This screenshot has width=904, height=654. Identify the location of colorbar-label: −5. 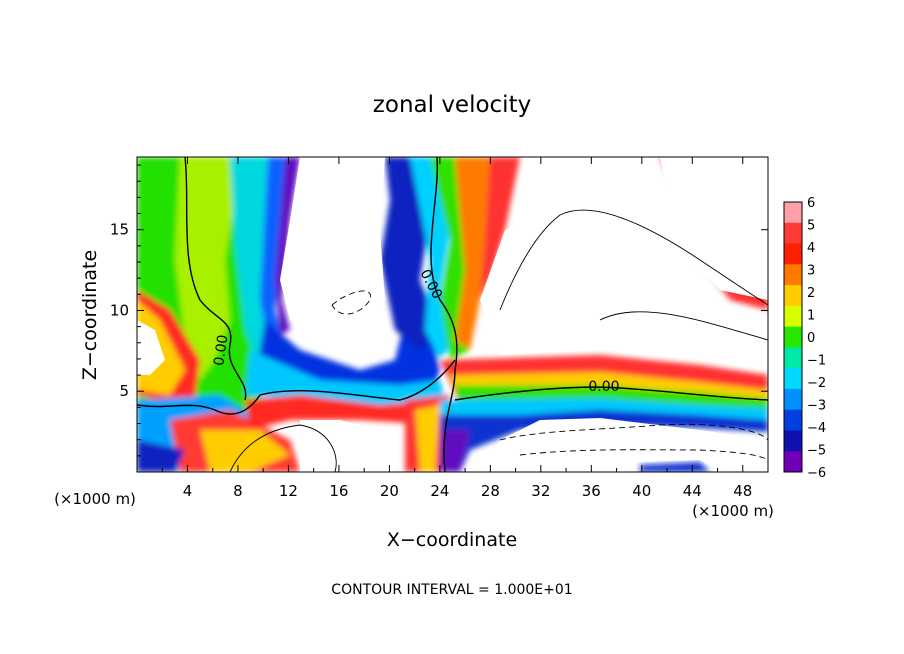
(816, 451).